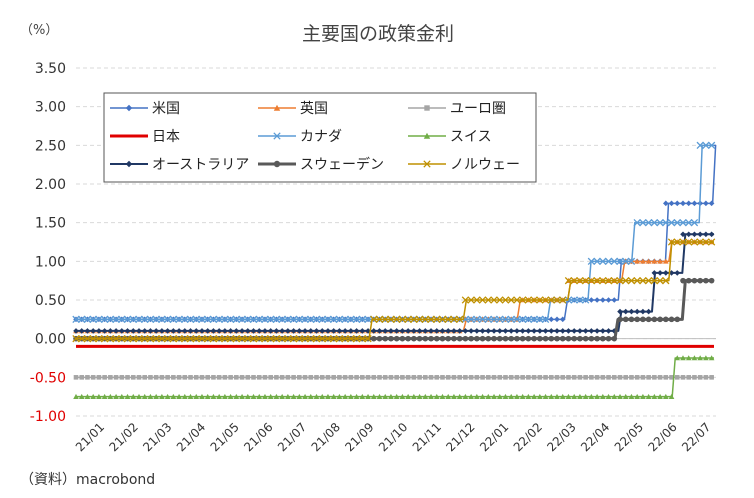  What do you see at coordinates (457, 109) in the screenshot?
I see `legend-item: ユーロ圏` at bounding box center [457, 109].